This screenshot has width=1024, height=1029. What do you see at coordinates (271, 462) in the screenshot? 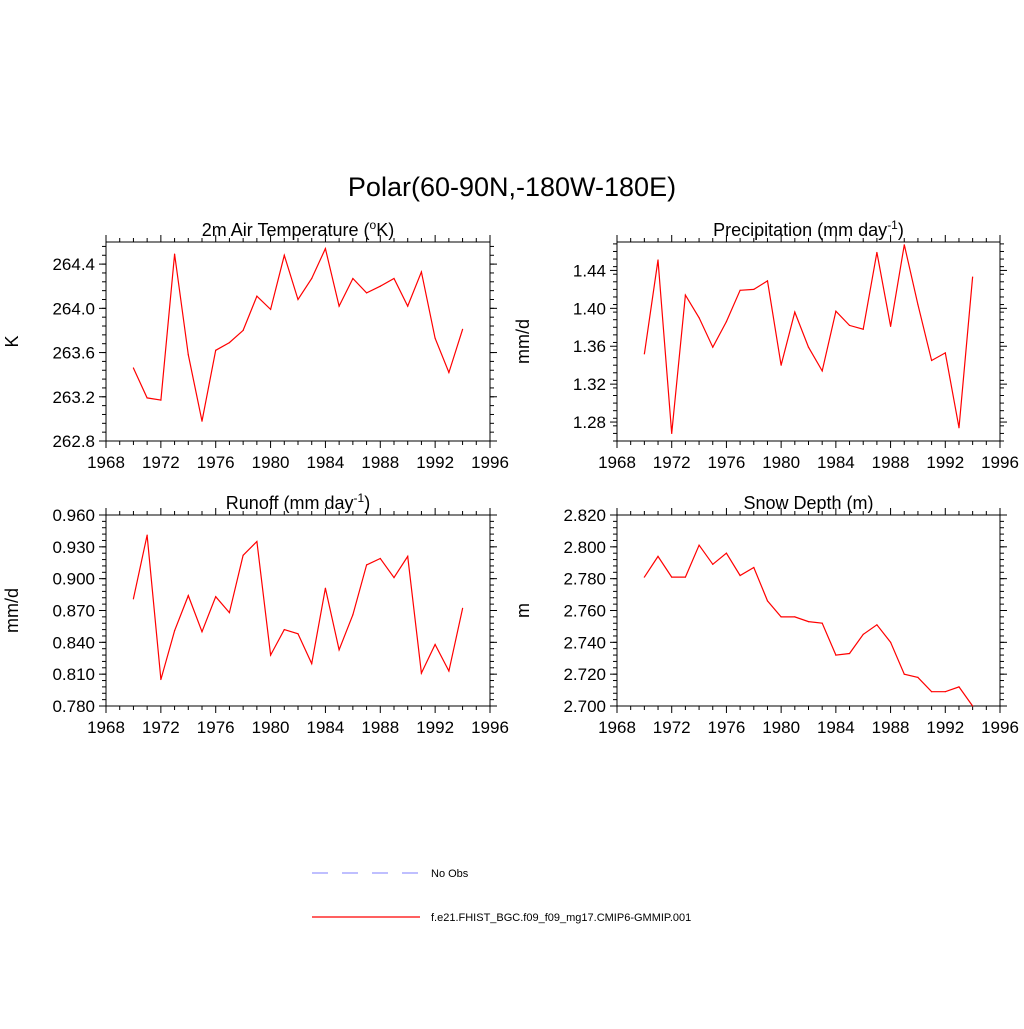
I see `air-temp-x-tick-label: 1980` at bounding box center [271, 462].